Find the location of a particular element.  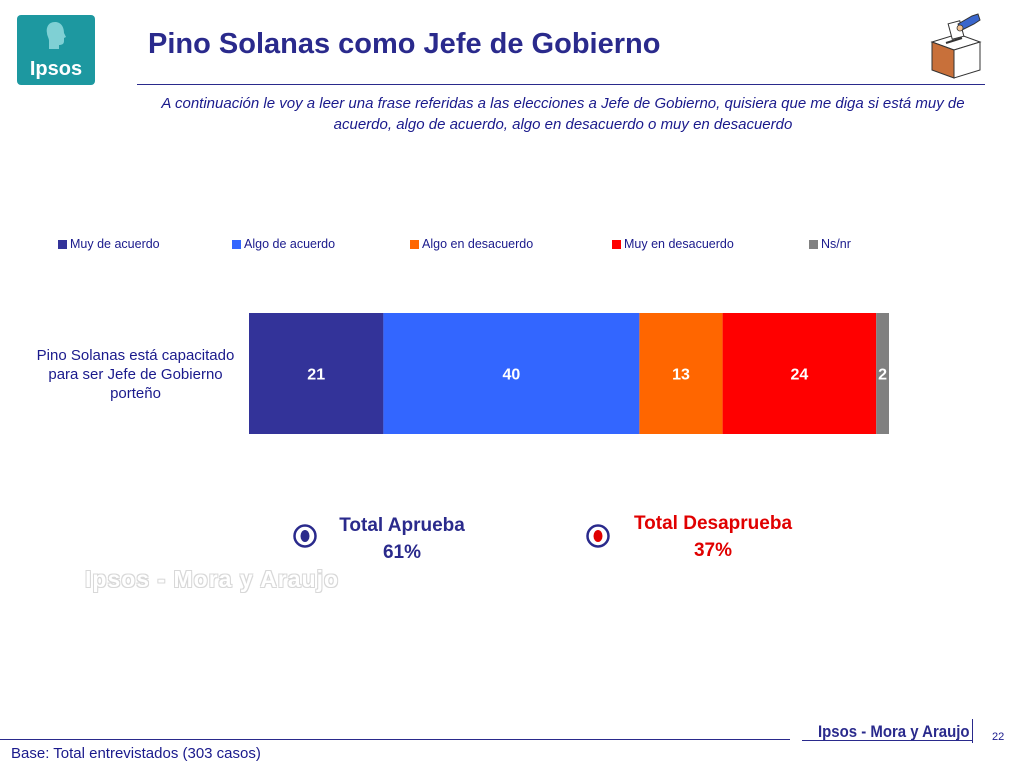

footer-brand: Ipsos - Mora y Araujo is located at coordinates (894, 731).